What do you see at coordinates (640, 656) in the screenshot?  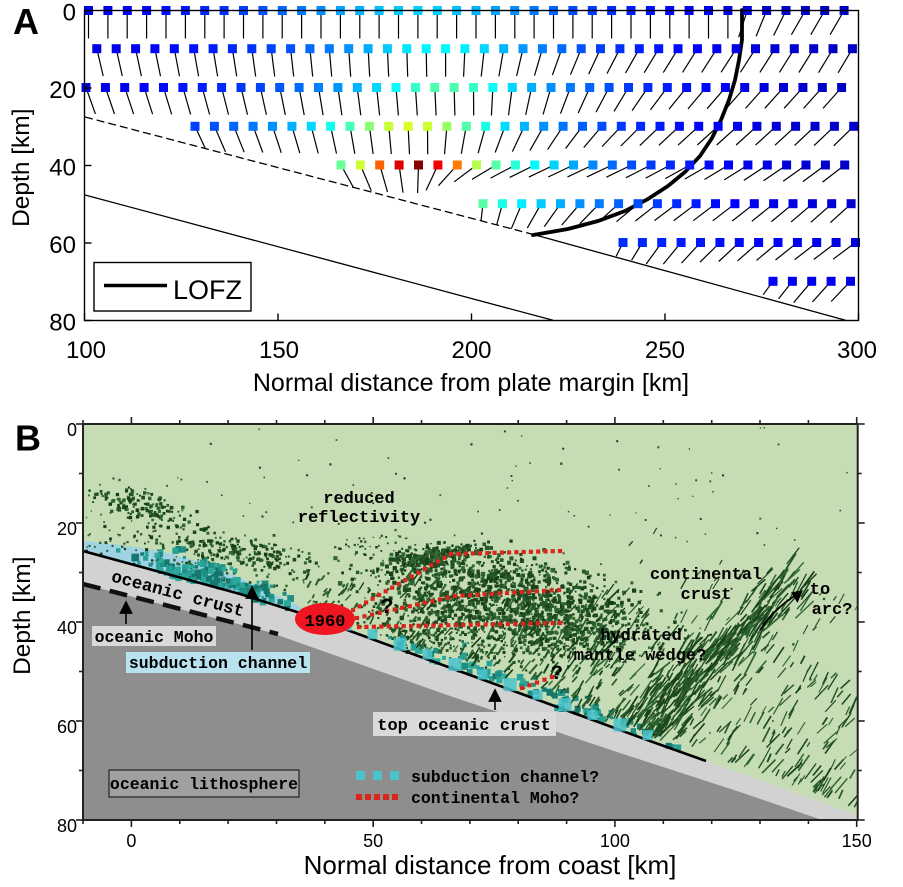 I see `svg-text: mantle wedge?` at bounding box center [640, 656].